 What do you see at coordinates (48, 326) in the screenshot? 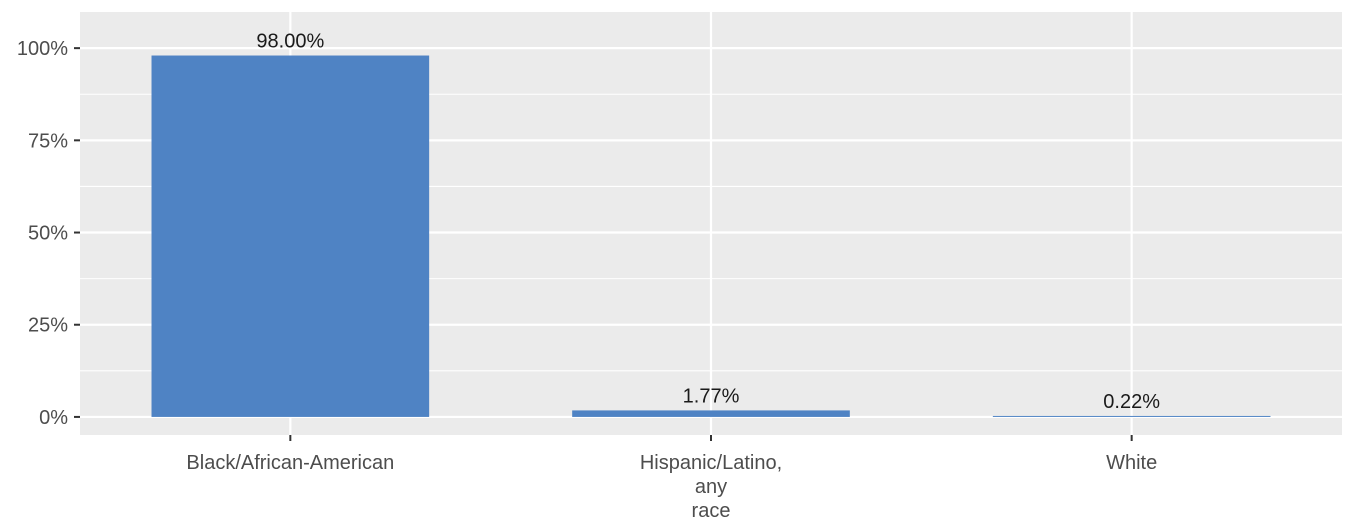
I see `y-tick-label: 25%` at bounding box center [48, 326].